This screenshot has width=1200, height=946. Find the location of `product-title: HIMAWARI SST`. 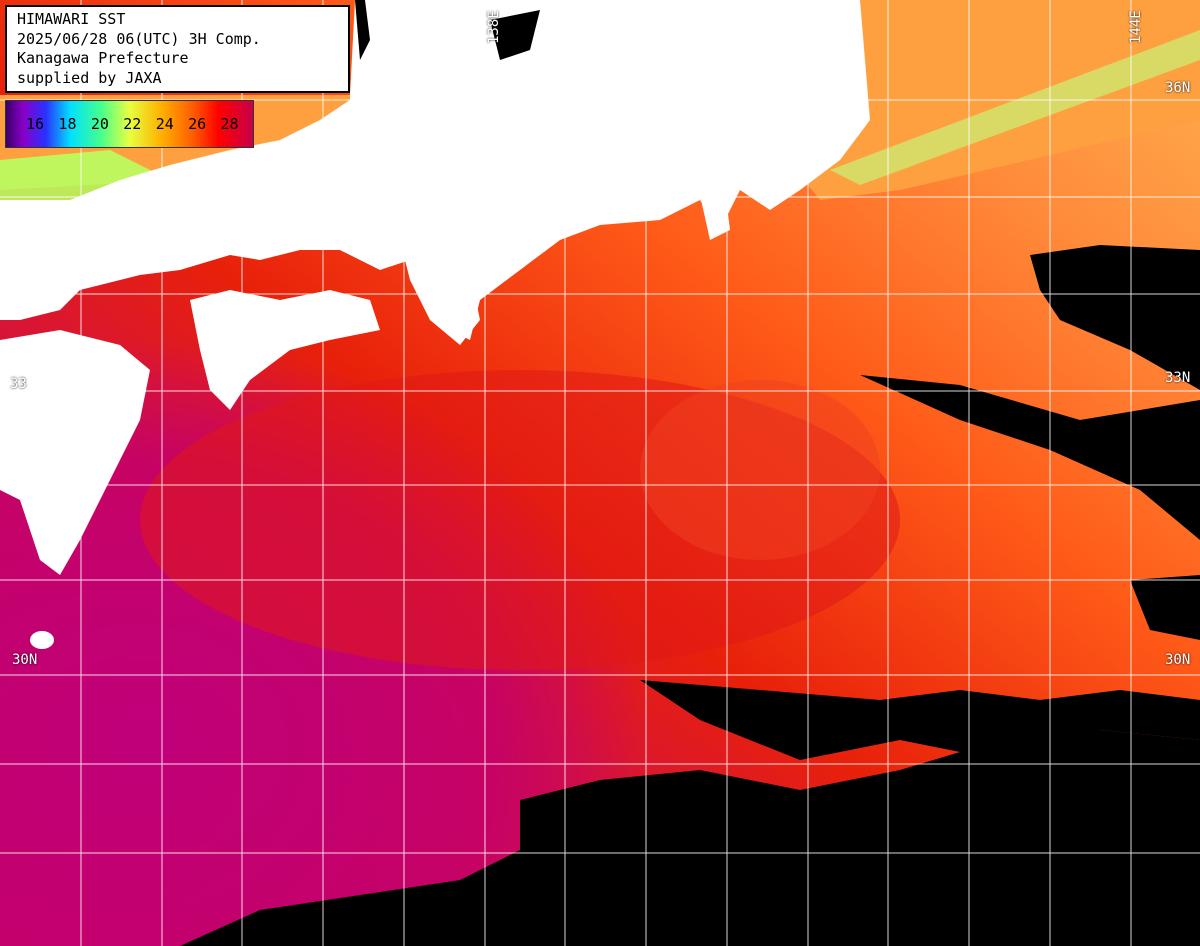

product-title: HIMAWARI SST is located at coordinates (71, 19).